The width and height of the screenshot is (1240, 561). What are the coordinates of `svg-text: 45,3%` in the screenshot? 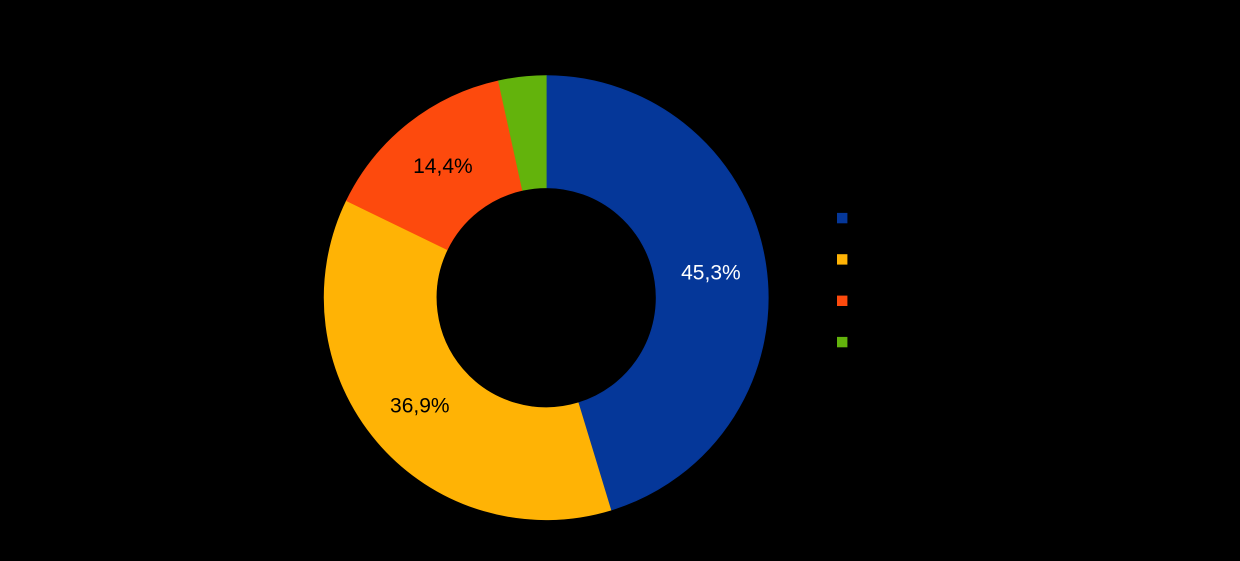 It's located at (711, 273).